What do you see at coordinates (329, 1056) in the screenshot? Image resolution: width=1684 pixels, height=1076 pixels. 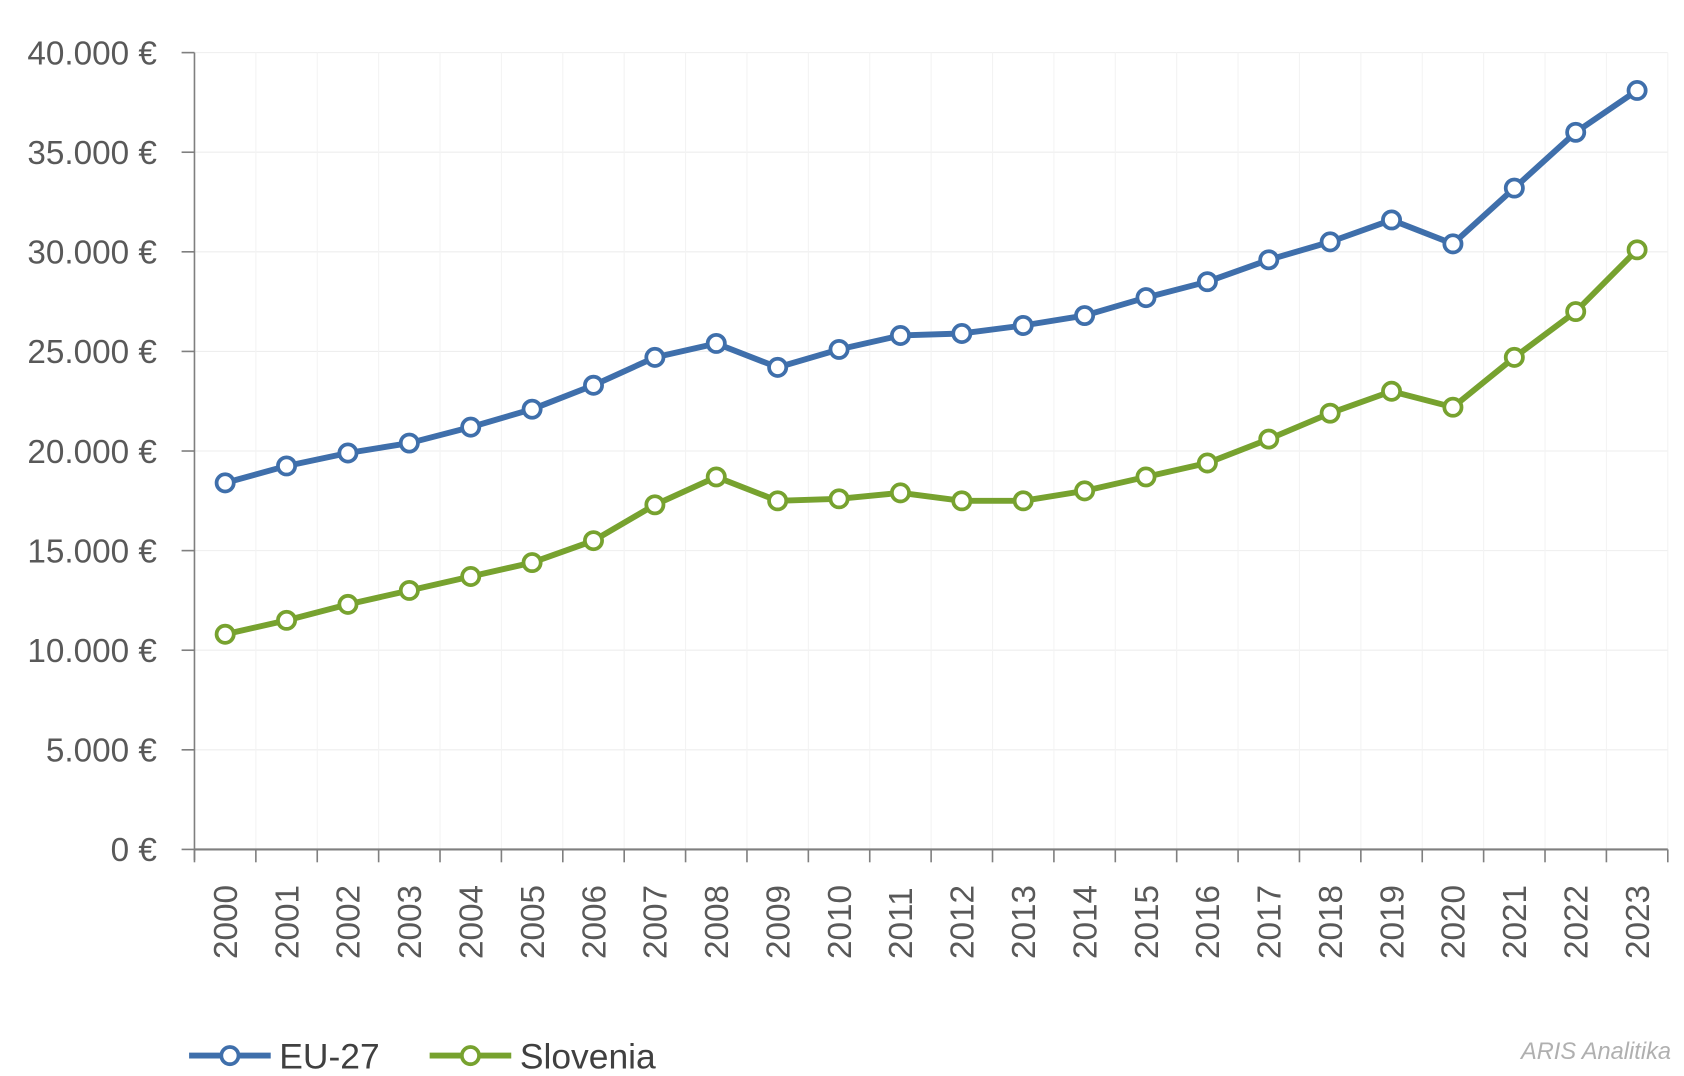 I see `legend-label: EU-27` at bounding box center [329, 1056].